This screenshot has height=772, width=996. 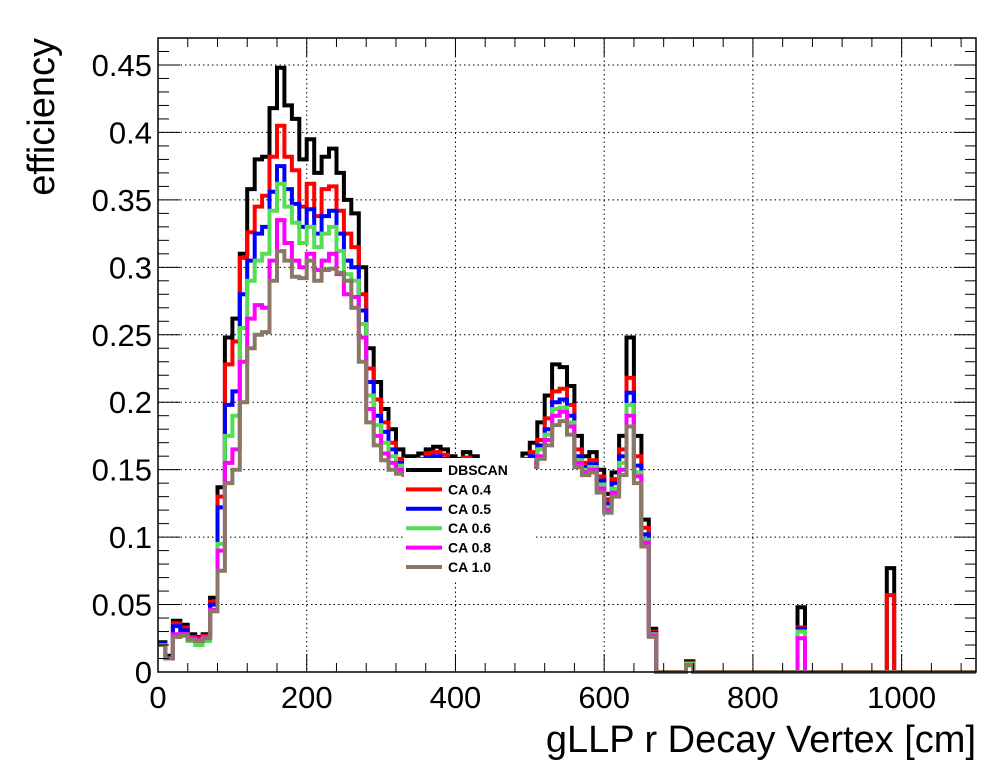 I want to click on legend-label-dbscan: DBSCAN, so click(x=478, y=470).